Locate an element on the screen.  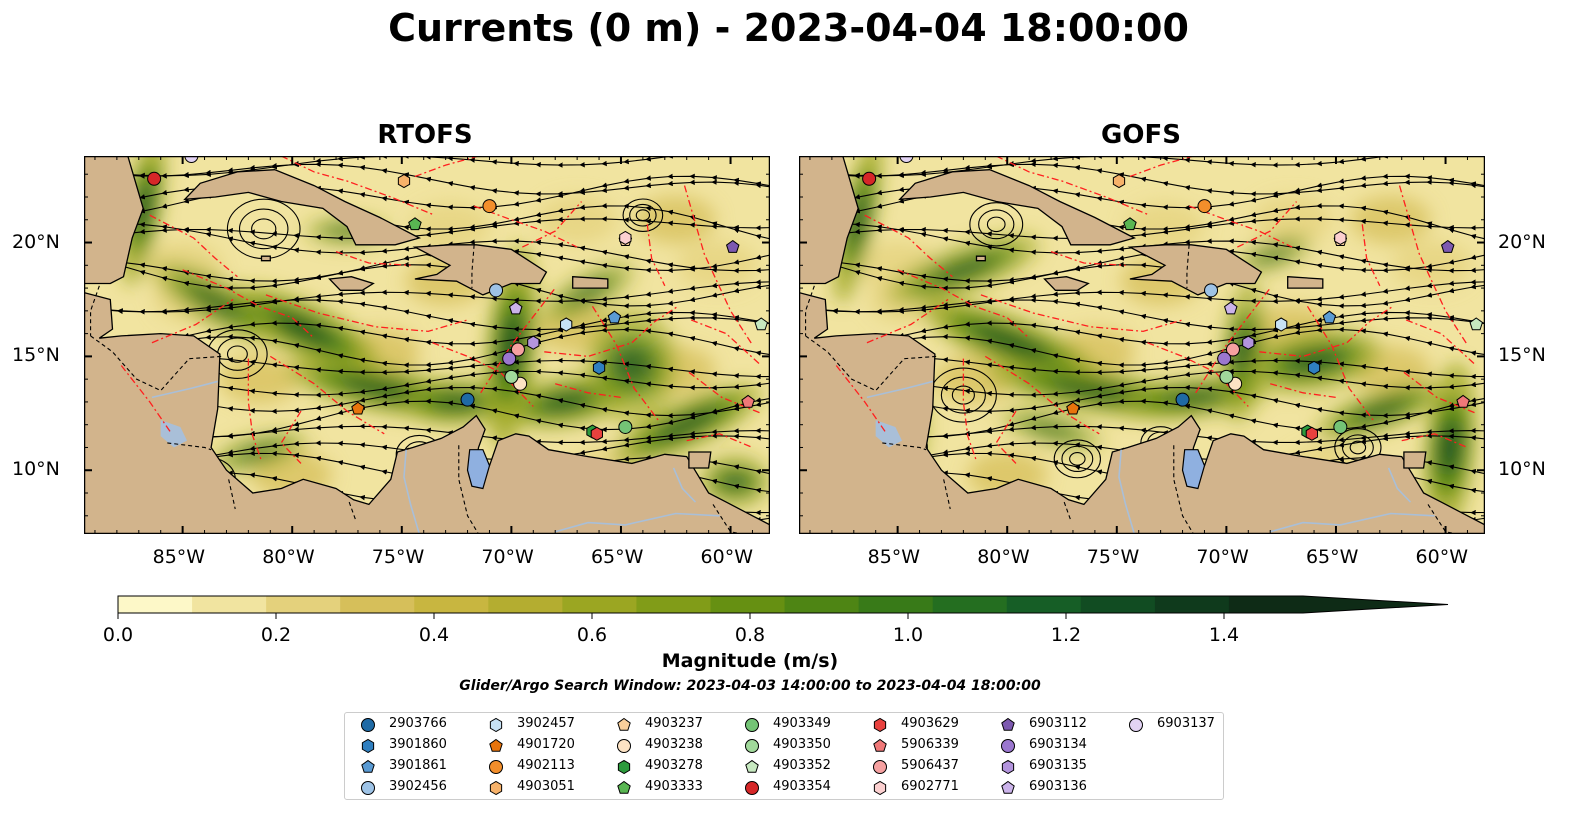
legend-label: 5906437 is located at coordinates (930, 765).